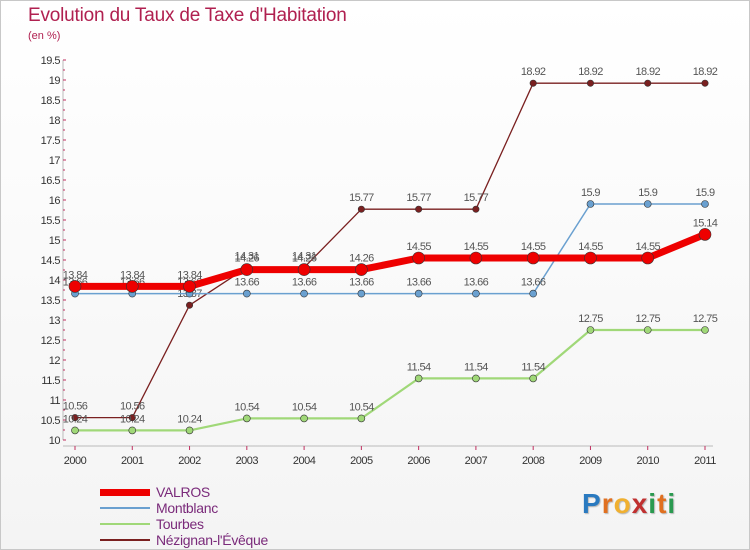 This screenshot has width=750, height=550. Describe the element at coordinates (55, 81) in the screenshot. I see `y-tick-label: 19` at that location.